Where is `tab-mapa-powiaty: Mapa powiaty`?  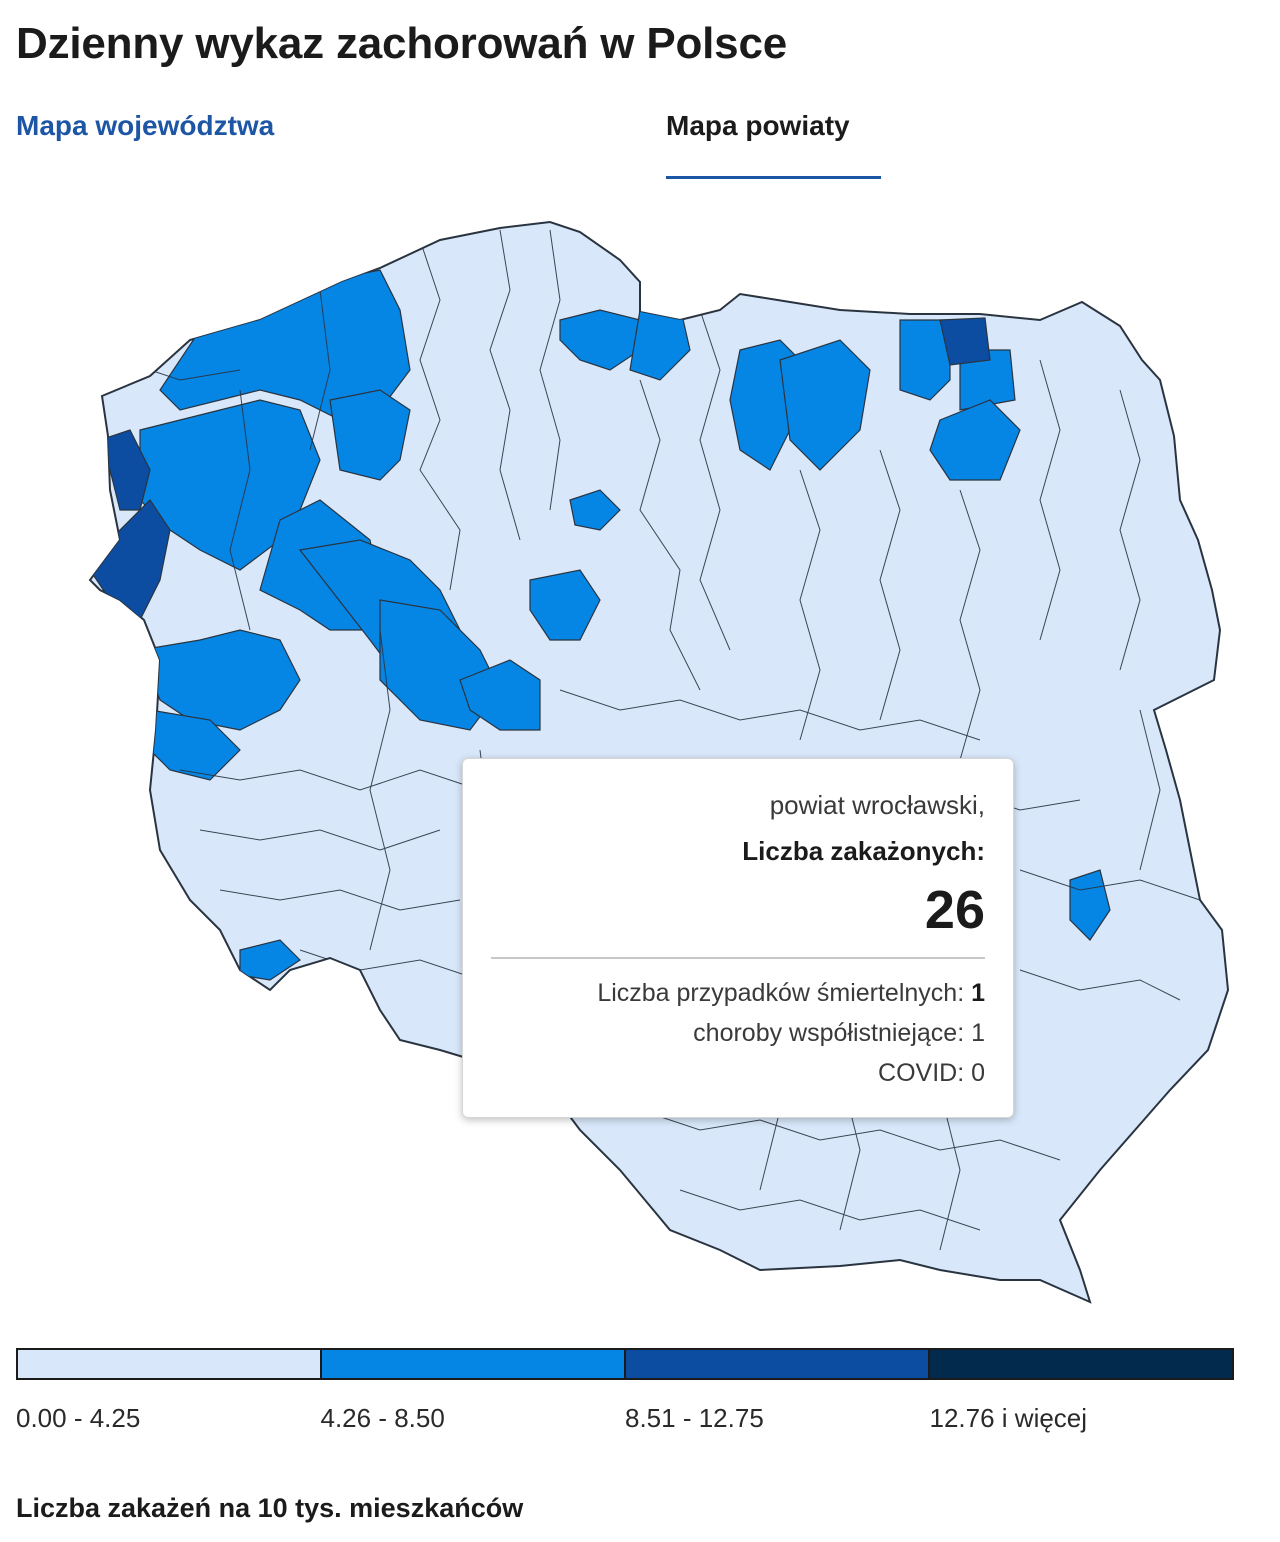
tab-mapa-powiaty: Mapa powiaty is located at coordinates (773, 142).